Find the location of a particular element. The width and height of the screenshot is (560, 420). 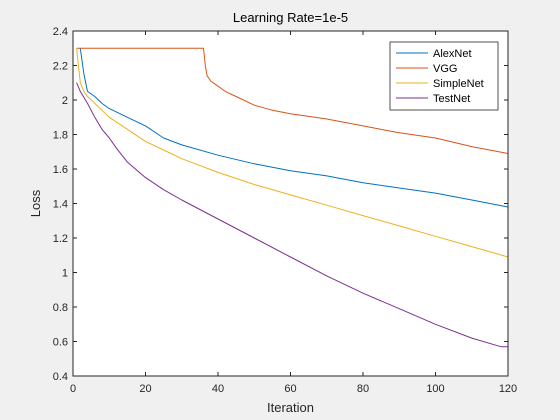

legend: AlexNet VGG SimpleNet TestNet is located at coordinates (444, 76).